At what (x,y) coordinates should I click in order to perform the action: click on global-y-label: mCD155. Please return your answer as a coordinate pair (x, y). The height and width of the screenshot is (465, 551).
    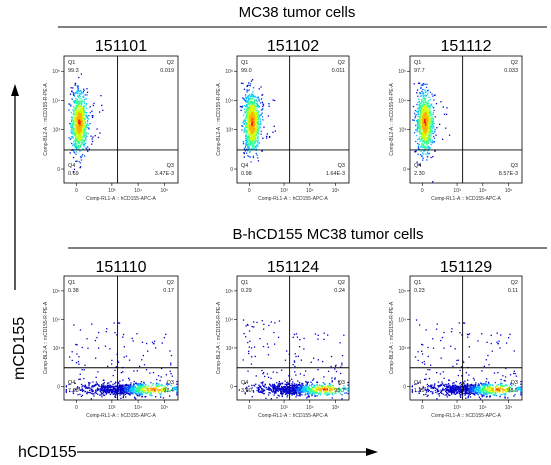
    Looking at the image, I should click on (19, 348).